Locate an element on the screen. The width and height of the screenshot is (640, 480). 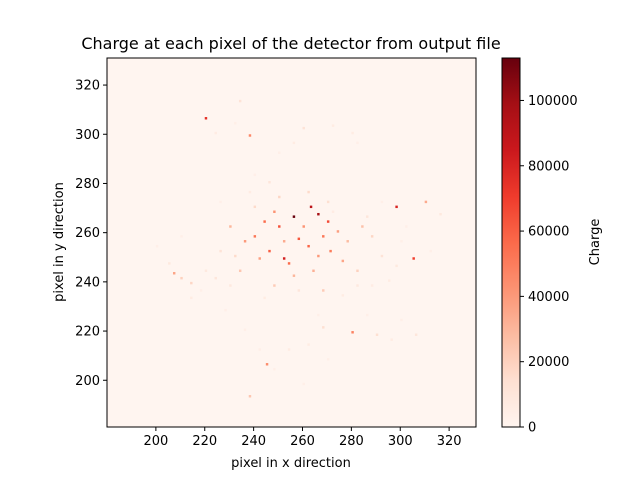
colorbar is located at coordinates (511, 242).